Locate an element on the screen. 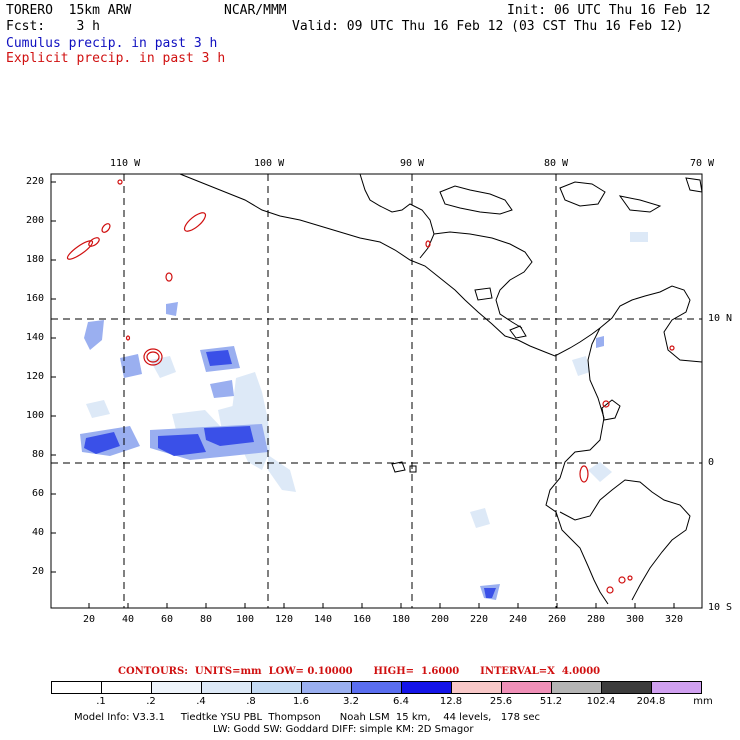 The height and width of the screenshot is (740, 740). y-tick-label: 160 is located at coordinates (35, 298).